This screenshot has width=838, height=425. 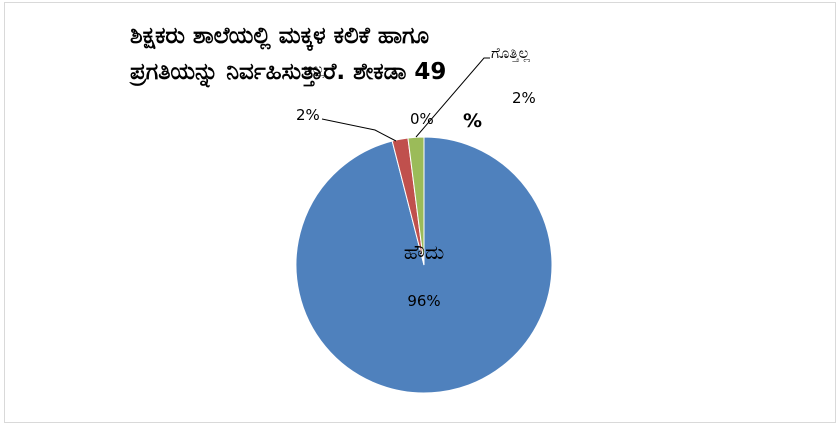 I want to click on chart-title-line-2: ಪ್ರಗತಿಯನ್ನು ನಿರ್ವಹಿಸುತ್ತಾರೆ. ಶೇಕಡಾ 49, so click(x=288, y=72).